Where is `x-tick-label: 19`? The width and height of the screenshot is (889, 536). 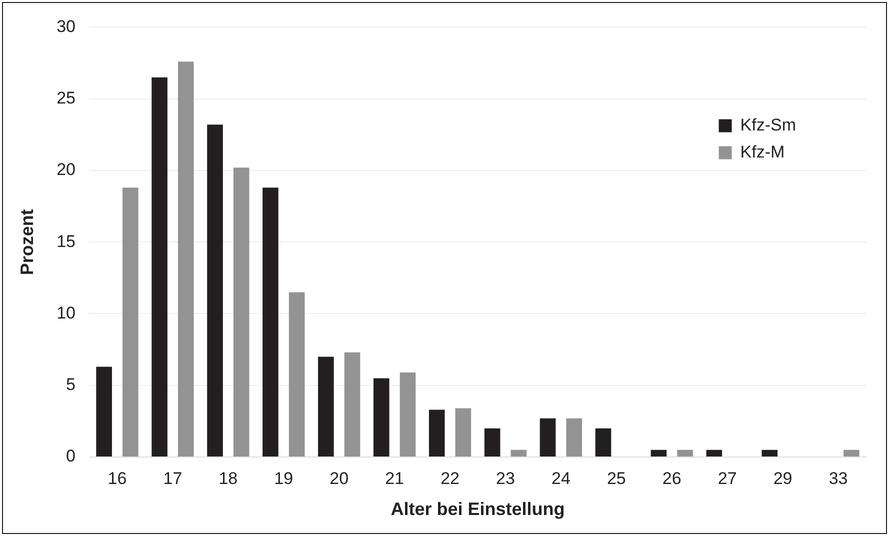
x-tick-label: 19 is located at coordinates (284, 478).